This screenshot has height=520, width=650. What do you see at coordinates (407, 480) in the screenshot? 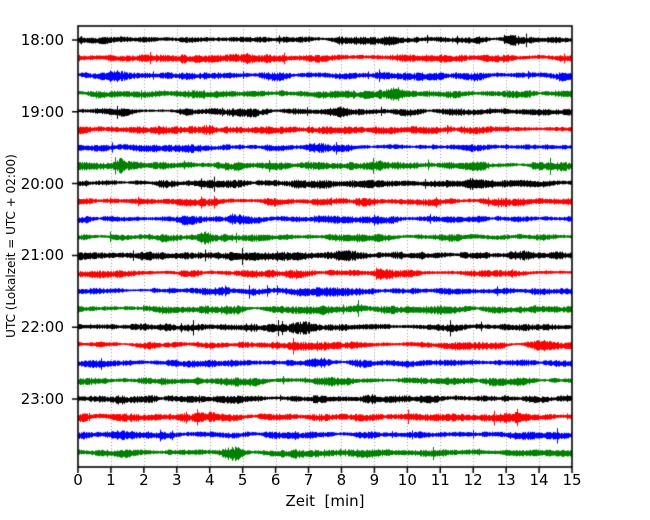
I see `x-tick-label: 10` at bounding box center [407, 480].